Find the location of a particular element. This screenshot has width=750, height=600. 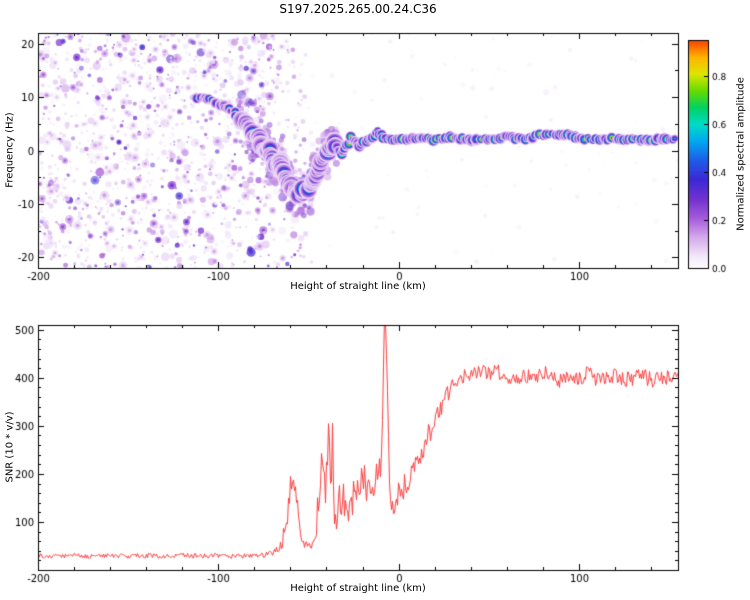

spectrogram-xlabel: Height of straight line (km) is located at coordinates (358, 286).